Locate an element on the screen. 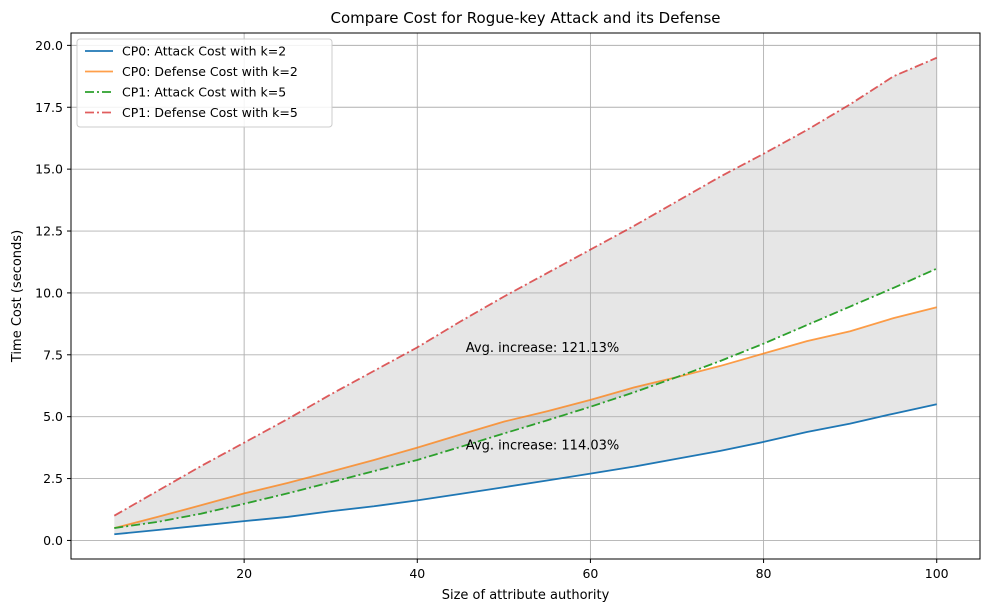  x-tick-label-4: 100 is located at coordinates (937, 573).